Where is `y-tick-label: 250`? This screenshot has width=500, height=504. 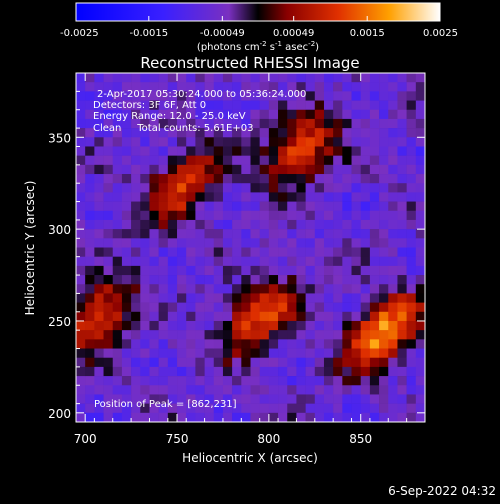
y-tick-label: 250 is located at coordinates (59, 322).